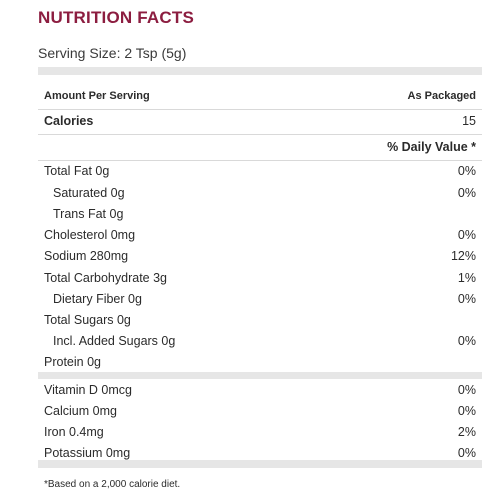 The image size is (500, 500). Describe the element at coordinates (260, 147) in the screenshot. I see `daily-value-row: % Daily Value *` at that location.